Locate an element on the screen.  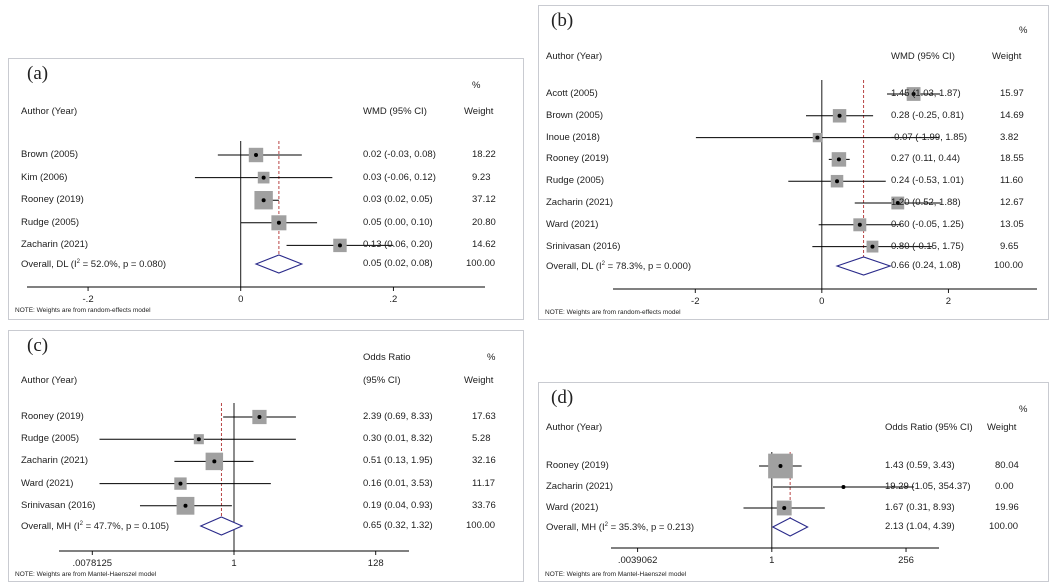
study-ci: 0.16 (0.01, 3.53) is located at coordinates (398, 483).